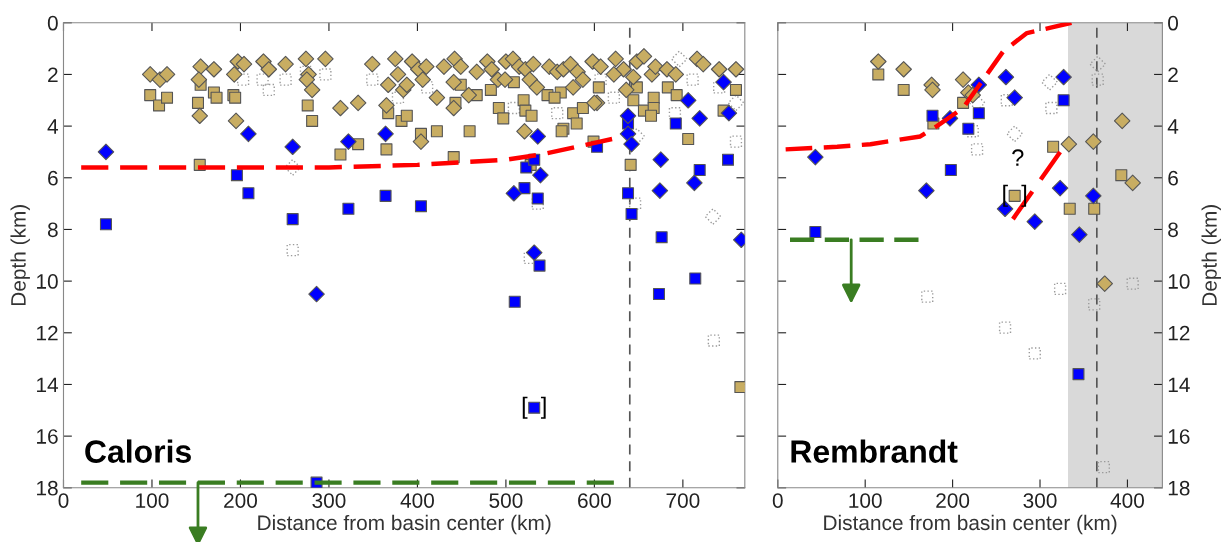  Describe the element at coordinates (506, 500) in the screenshot. I see `x-tick-label: 500` at that location.